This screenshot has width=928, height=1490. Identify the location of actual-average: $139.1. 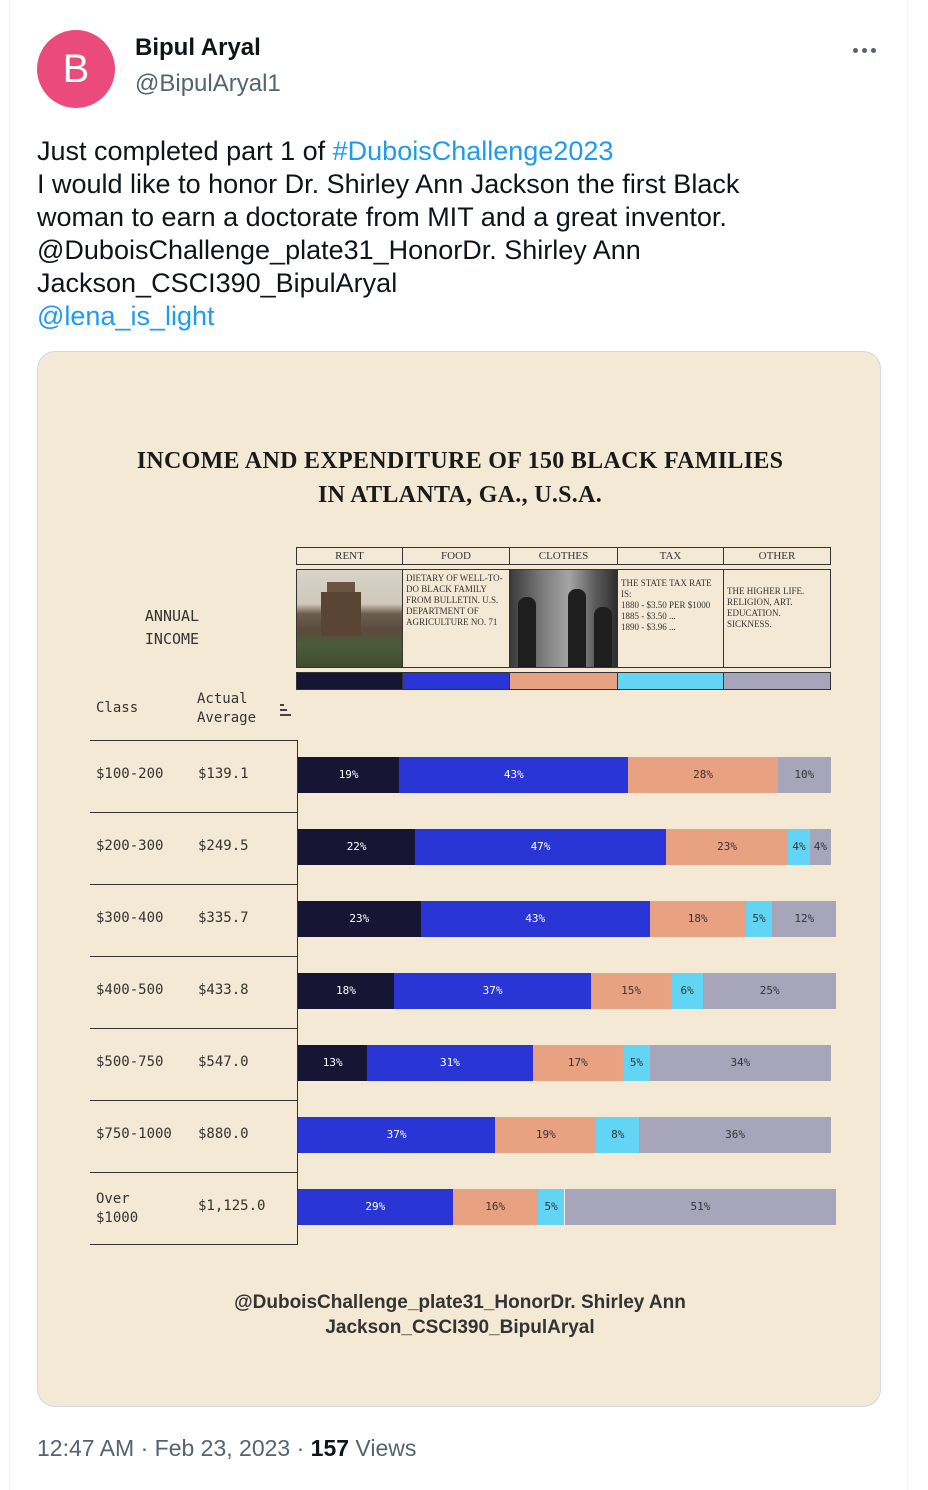
(223, 774).